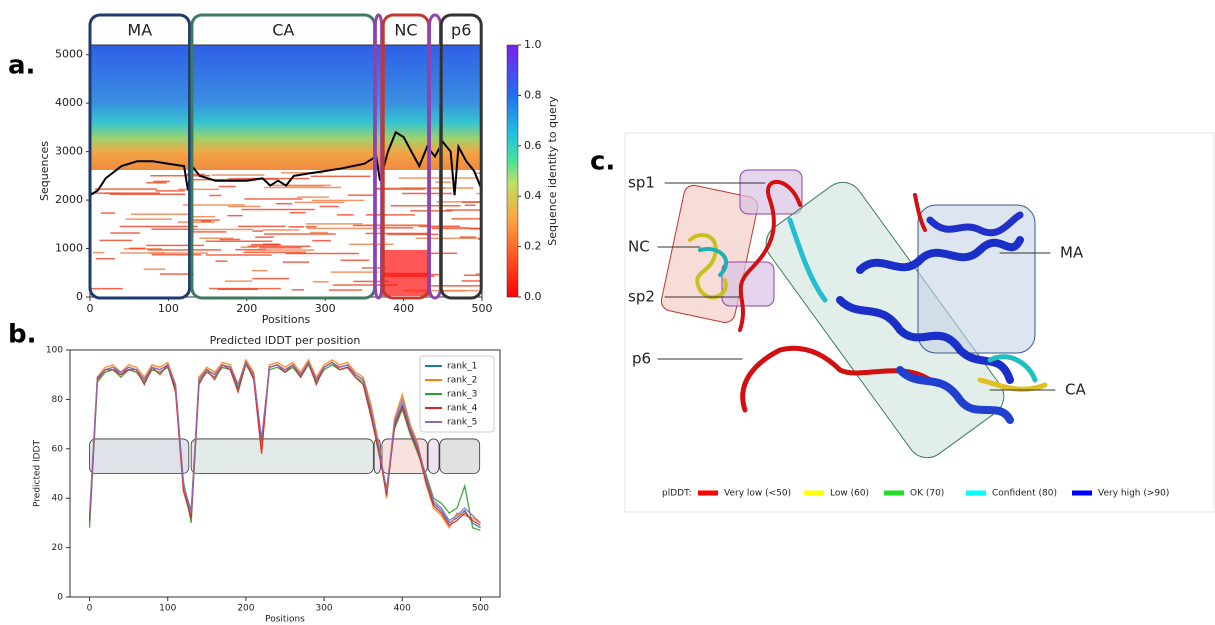 The width and height of the screenshot is (1215, 625). What do you see at coordinates (1133, 494) in the screenshot?
I see `legend-label: Very high (>90)` at bounding box center [1133, 494].